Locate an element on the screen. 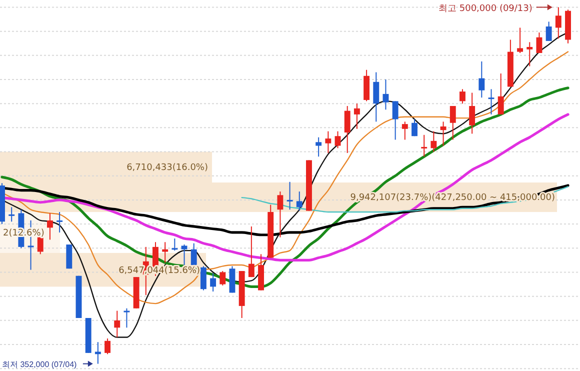 The height and width of the screenshot is (371, 580). annotation: 최저 352,000 (07/04) is located at coordinates (40, 364).